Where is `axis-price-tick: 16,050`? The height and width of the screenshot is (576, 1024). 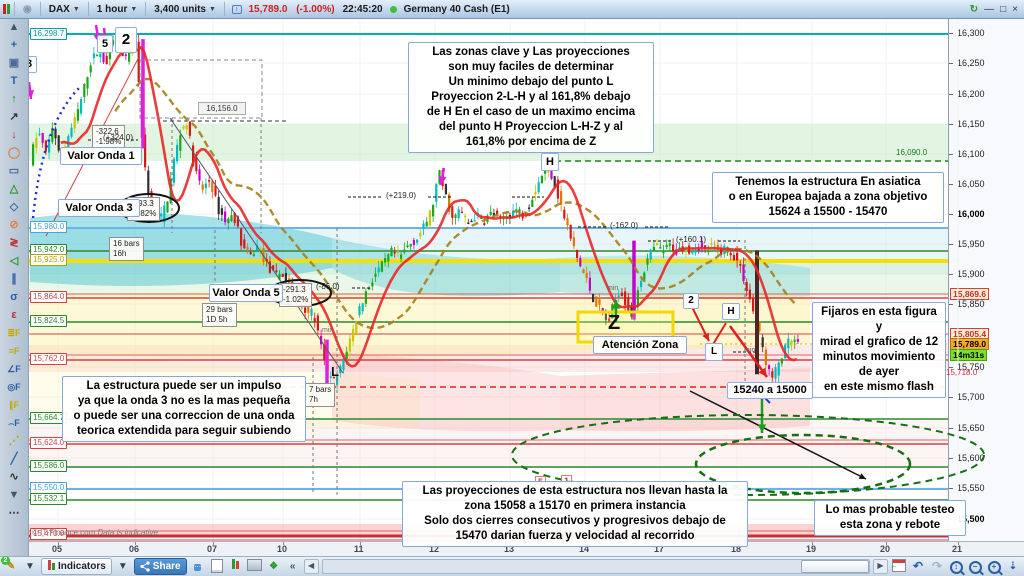
axis-price-tick: 16,050 is located at coordinates (971, 184).